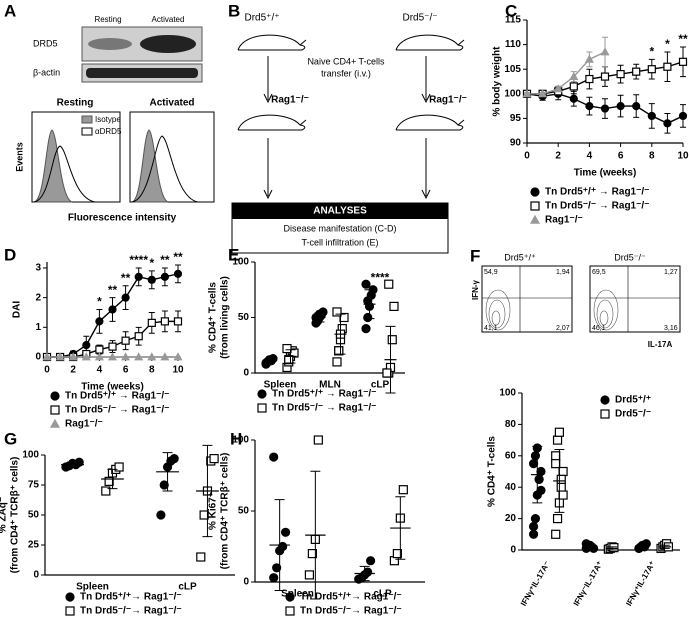  Describe the element at coordinates (511, 455) in the screenshot. I see `y-tick-label: 60` at that location.